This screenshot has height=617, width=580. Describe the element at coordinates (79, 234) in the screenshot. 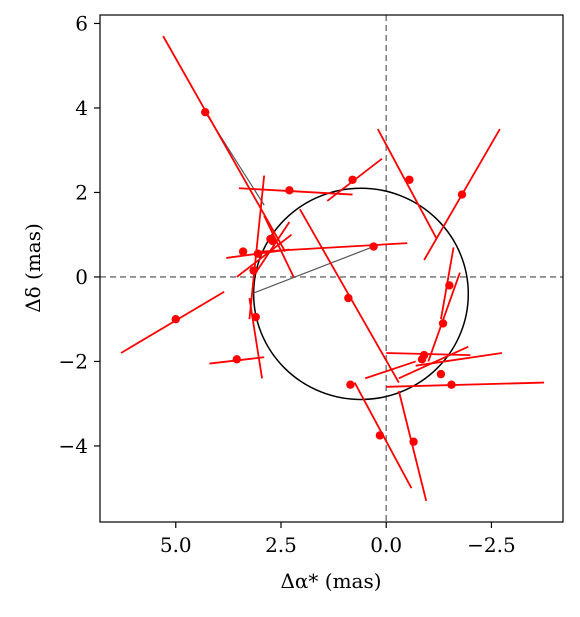

I see `y-axis: −4 −2 0 2 4 6` at that location.